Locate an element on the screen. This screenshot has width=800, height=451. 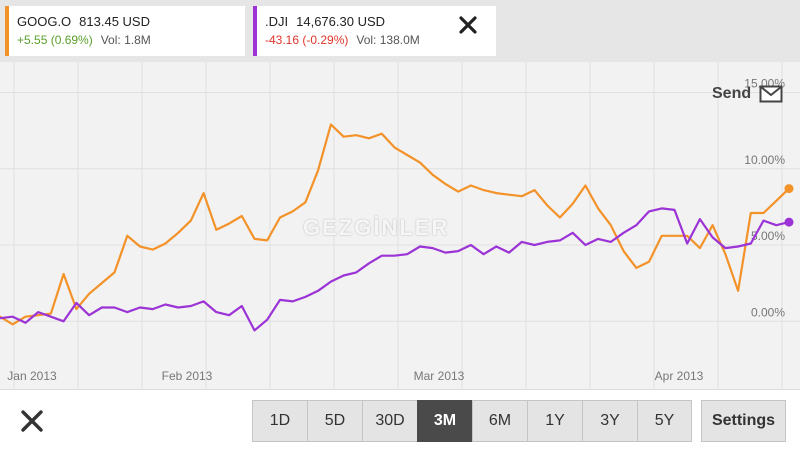
quote-volume: Vol: 1.8M is located at coordinates (125, 40).